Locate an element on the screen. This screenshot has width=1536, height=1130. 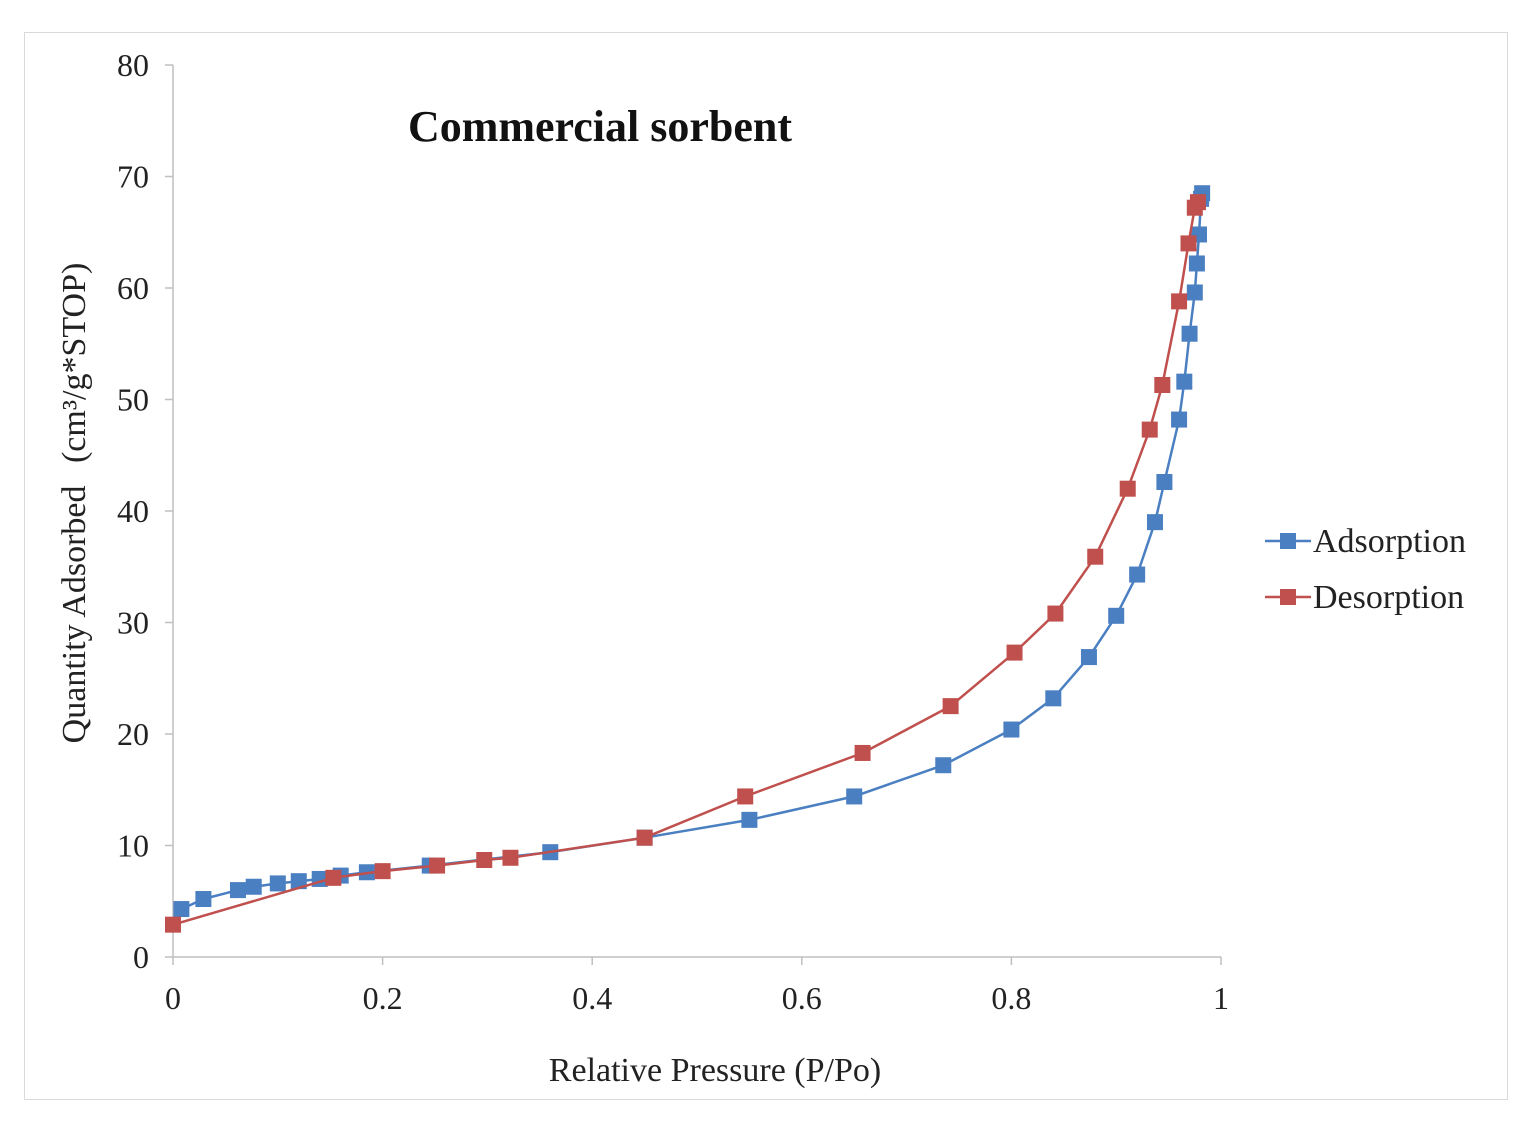
x-axis-ticks: 0 0.2 0.4 0.6 0.8 1 is located at coordinates (697, 986).